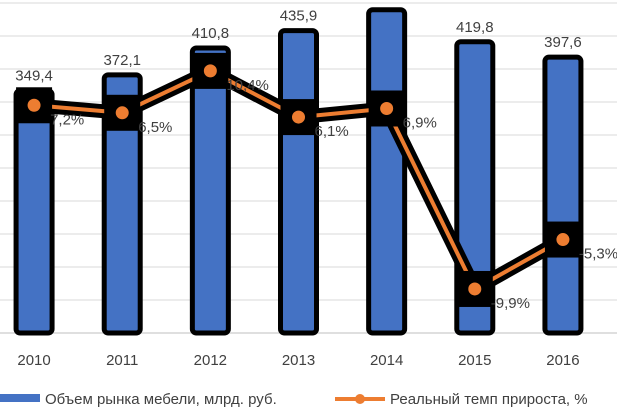 The width and height of the screenshot is (617, 415). I want to click on bar-label-2015: 419,8, so click(475, 27).